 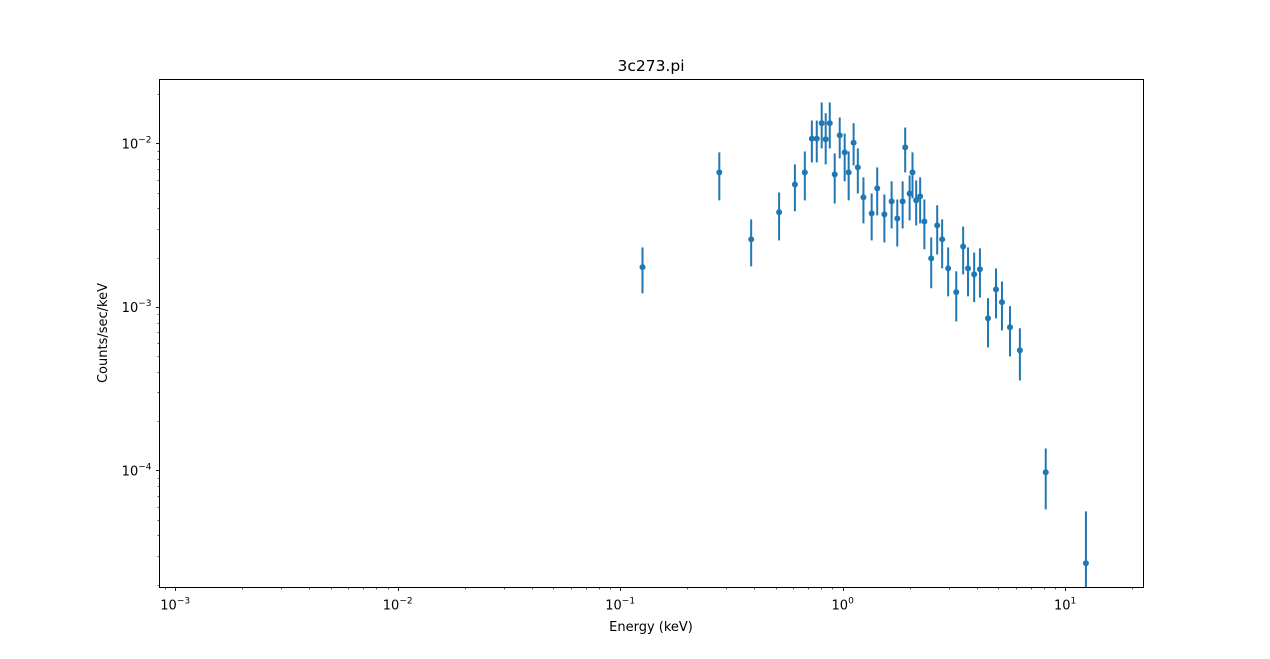 What do you see at coordinates (137, 470) in the screenshot?
I see `y-tick-label: 10⁻⁴` at bounding box center [137, 470].